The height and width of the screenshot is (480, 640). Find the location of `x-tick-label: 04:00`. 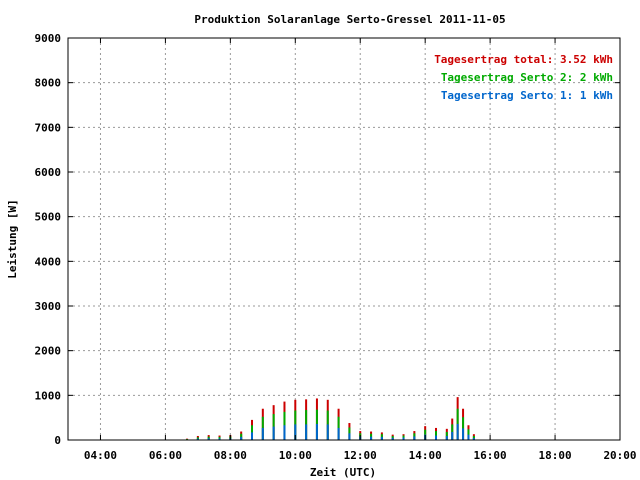

x-tick-label: 04:00 is located at coordinates (100, 455).